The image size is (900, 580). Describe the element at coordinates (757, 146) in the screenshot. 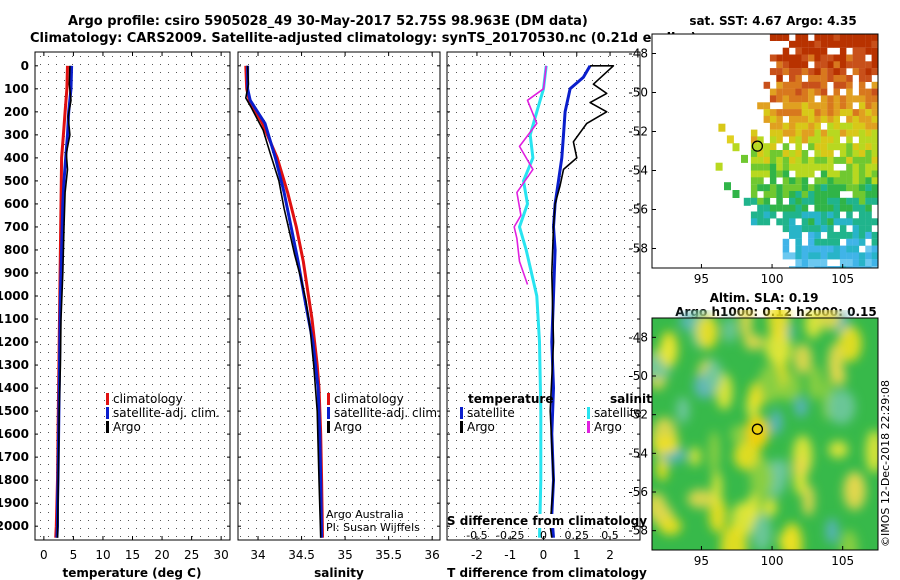

I see `argo-float-location-marker` at that location.